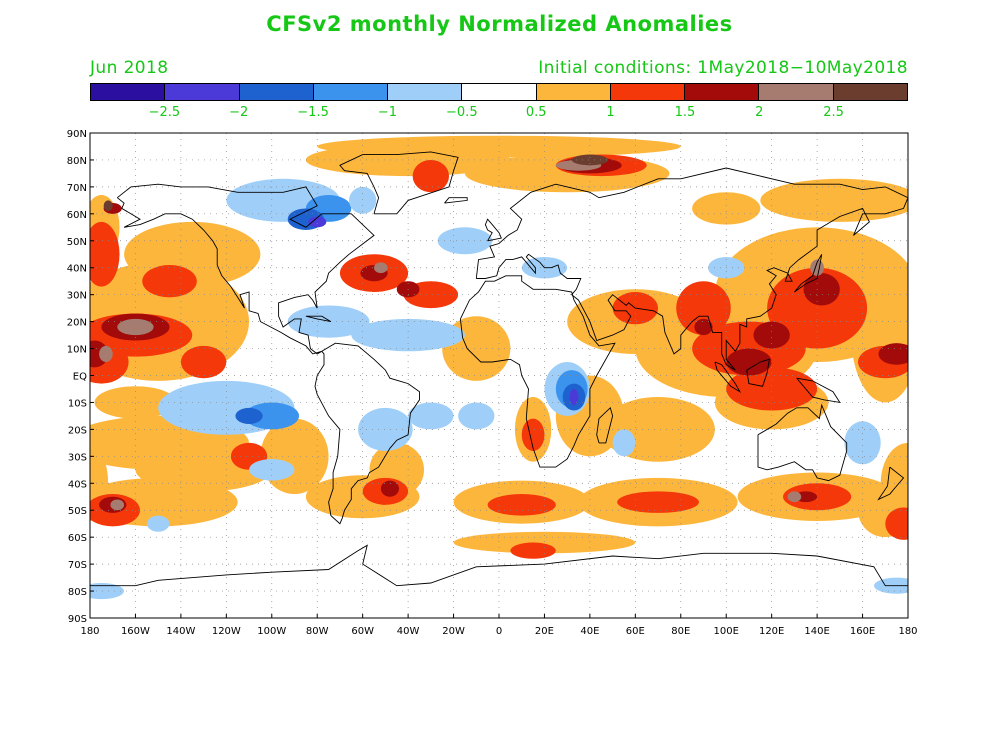  I want to click on latitude-label: 60S, so click(77, 538).